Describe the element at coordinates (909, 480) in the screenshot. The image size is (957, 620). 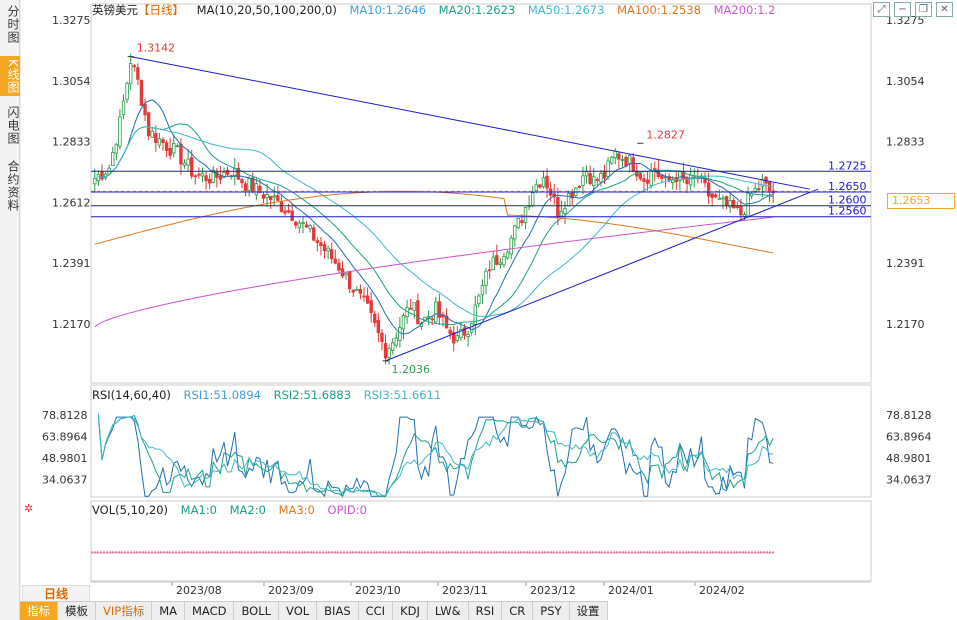
I see `rsi-tick-right: 34.0637` at that location.